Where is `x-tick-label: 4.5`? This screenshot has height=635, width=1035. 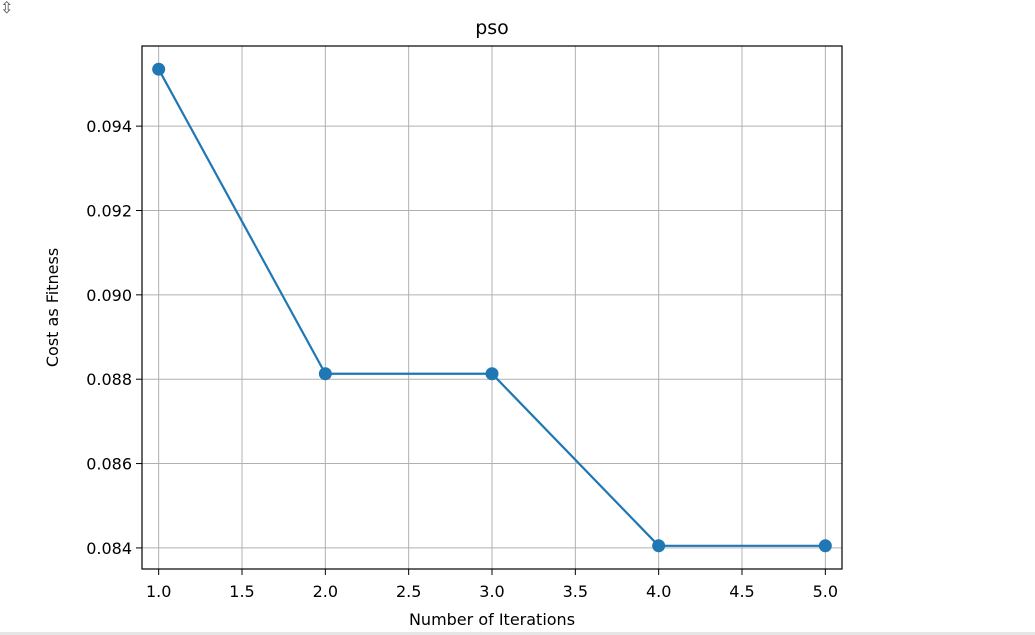
x-tick-label: 4.5 is located at coordinates (741, 591).